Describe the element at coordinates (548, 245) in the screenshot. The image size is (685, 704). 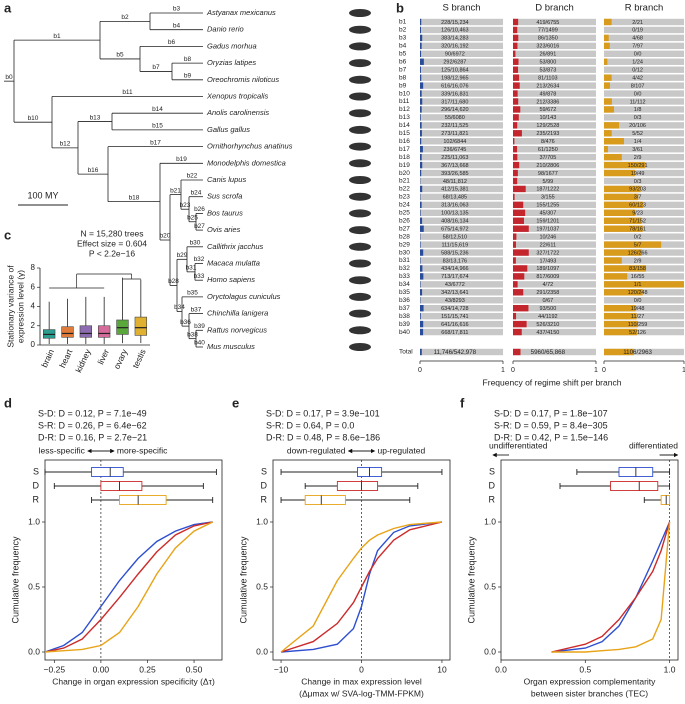
I see `value-label: 22/611` at that location.